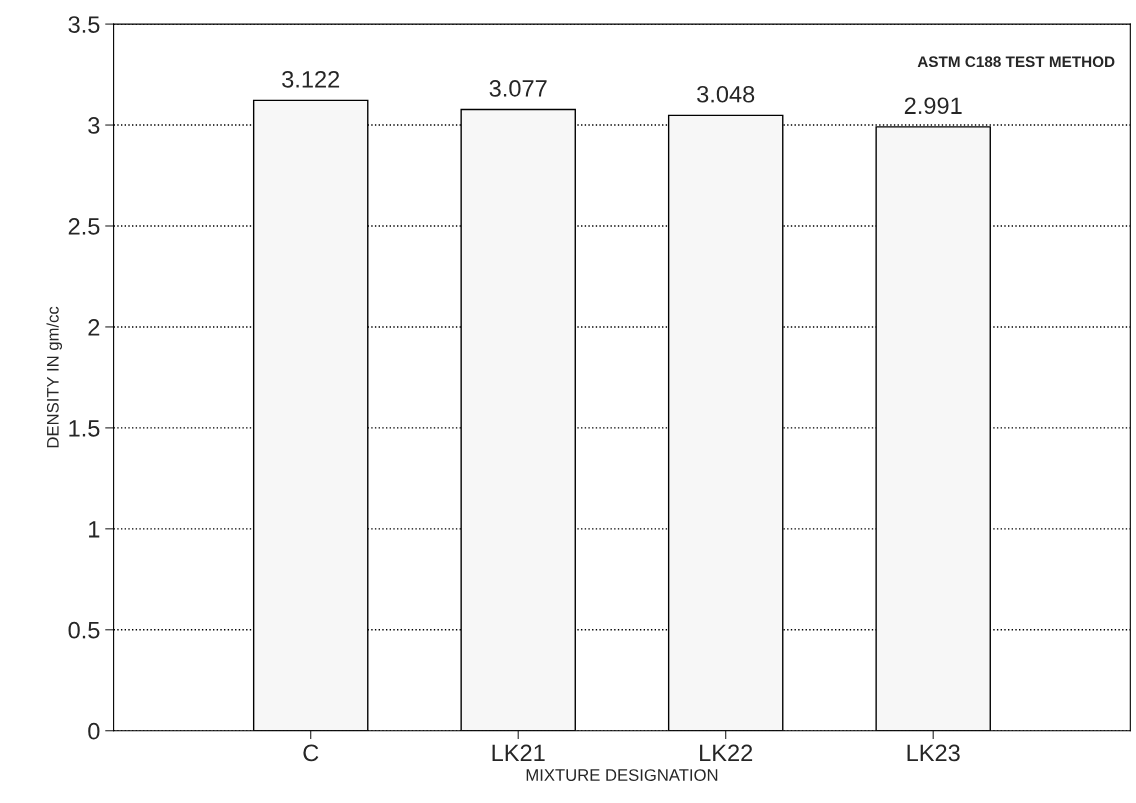 The width and height of the screenshot is (1136, 803). Describe the element at coordinates (518, 753) in the screenshot. I see `x-tick-label: LK21` at that location.